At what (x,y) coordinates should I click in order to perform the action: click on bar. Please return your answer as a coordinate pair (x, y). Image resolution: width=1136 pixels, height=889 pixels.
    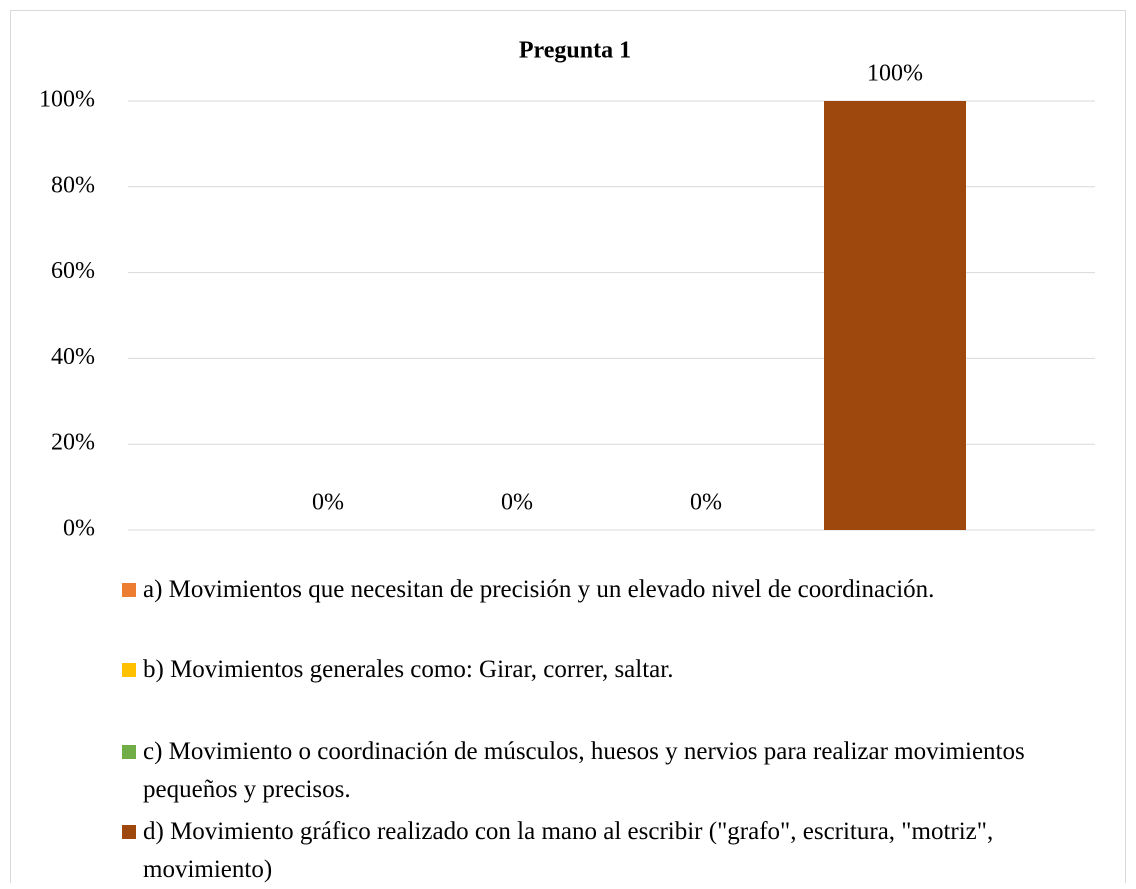
    Looking at the image, I should click on (895, 315).